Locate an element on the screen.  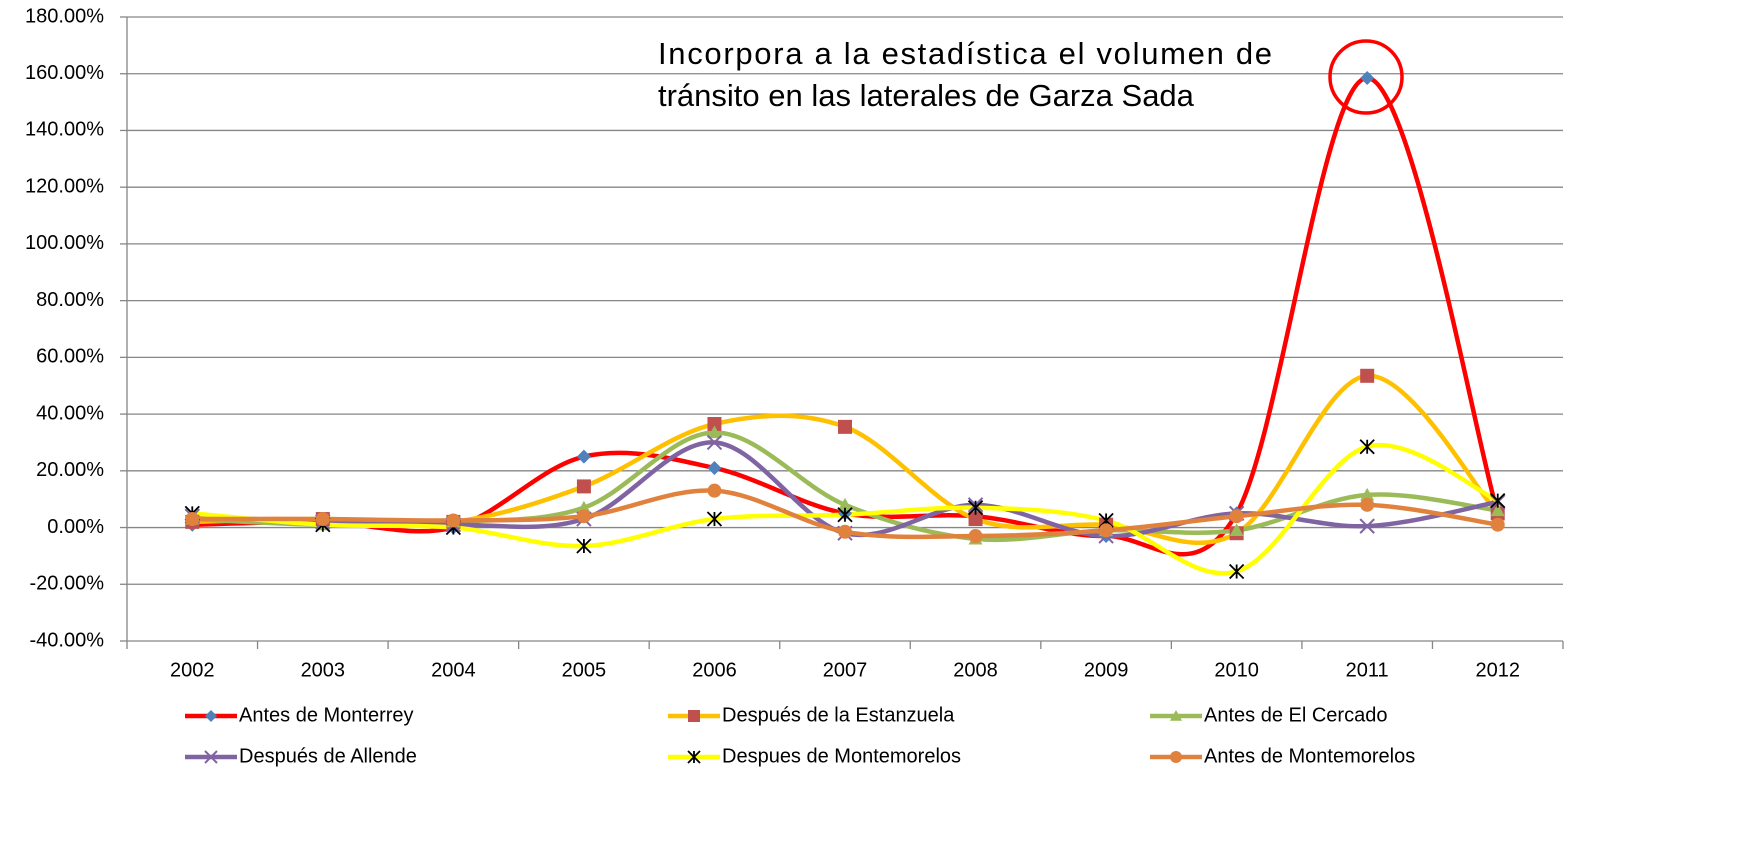
legend-label: Antes de Monterrey is located at coordinates (326, 715).